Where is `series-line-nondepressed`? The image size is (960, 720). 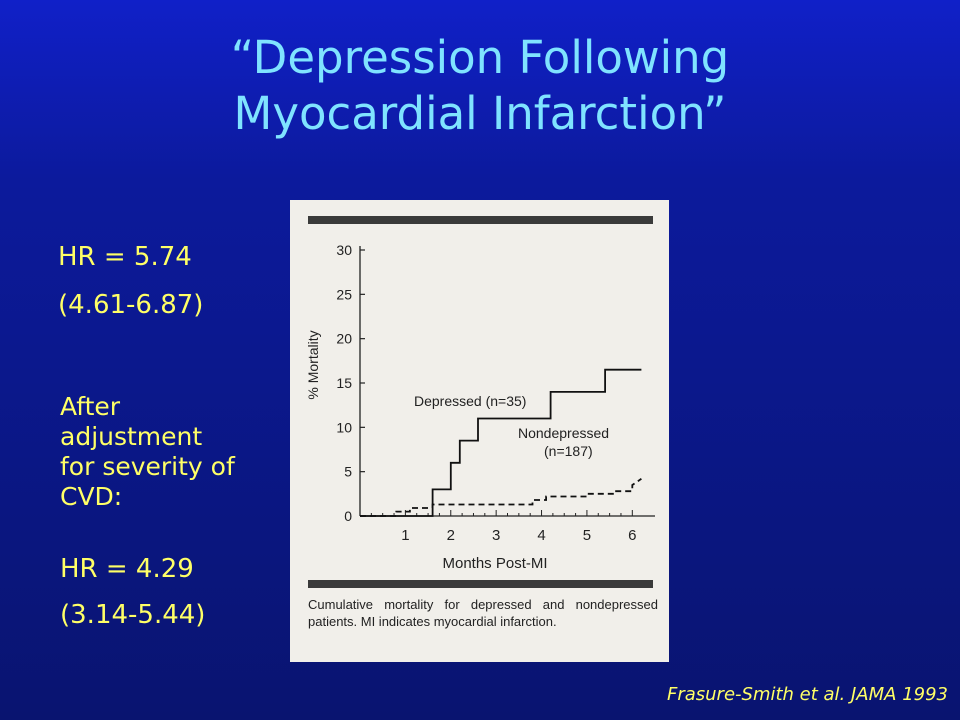
series-line-nondepressed is located at coordinates (501, 497).